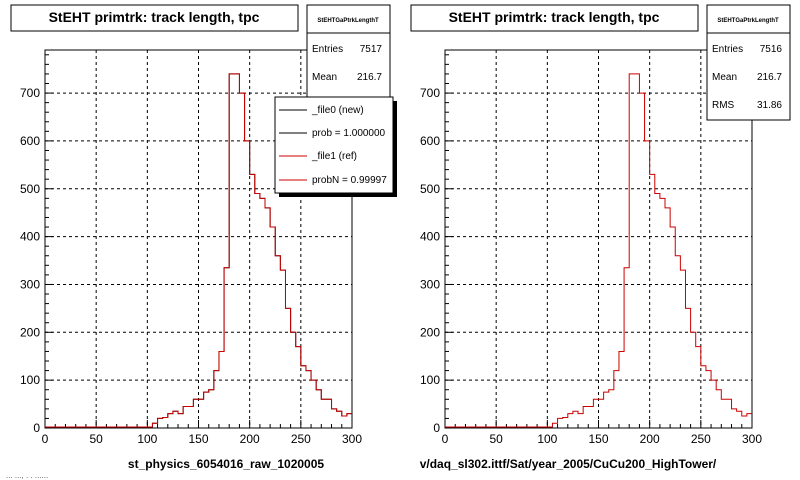 The image size is (800, 480). Describe the element at coordinates (348, 57) in the screenshot. I see `left-stats-box` at that location.